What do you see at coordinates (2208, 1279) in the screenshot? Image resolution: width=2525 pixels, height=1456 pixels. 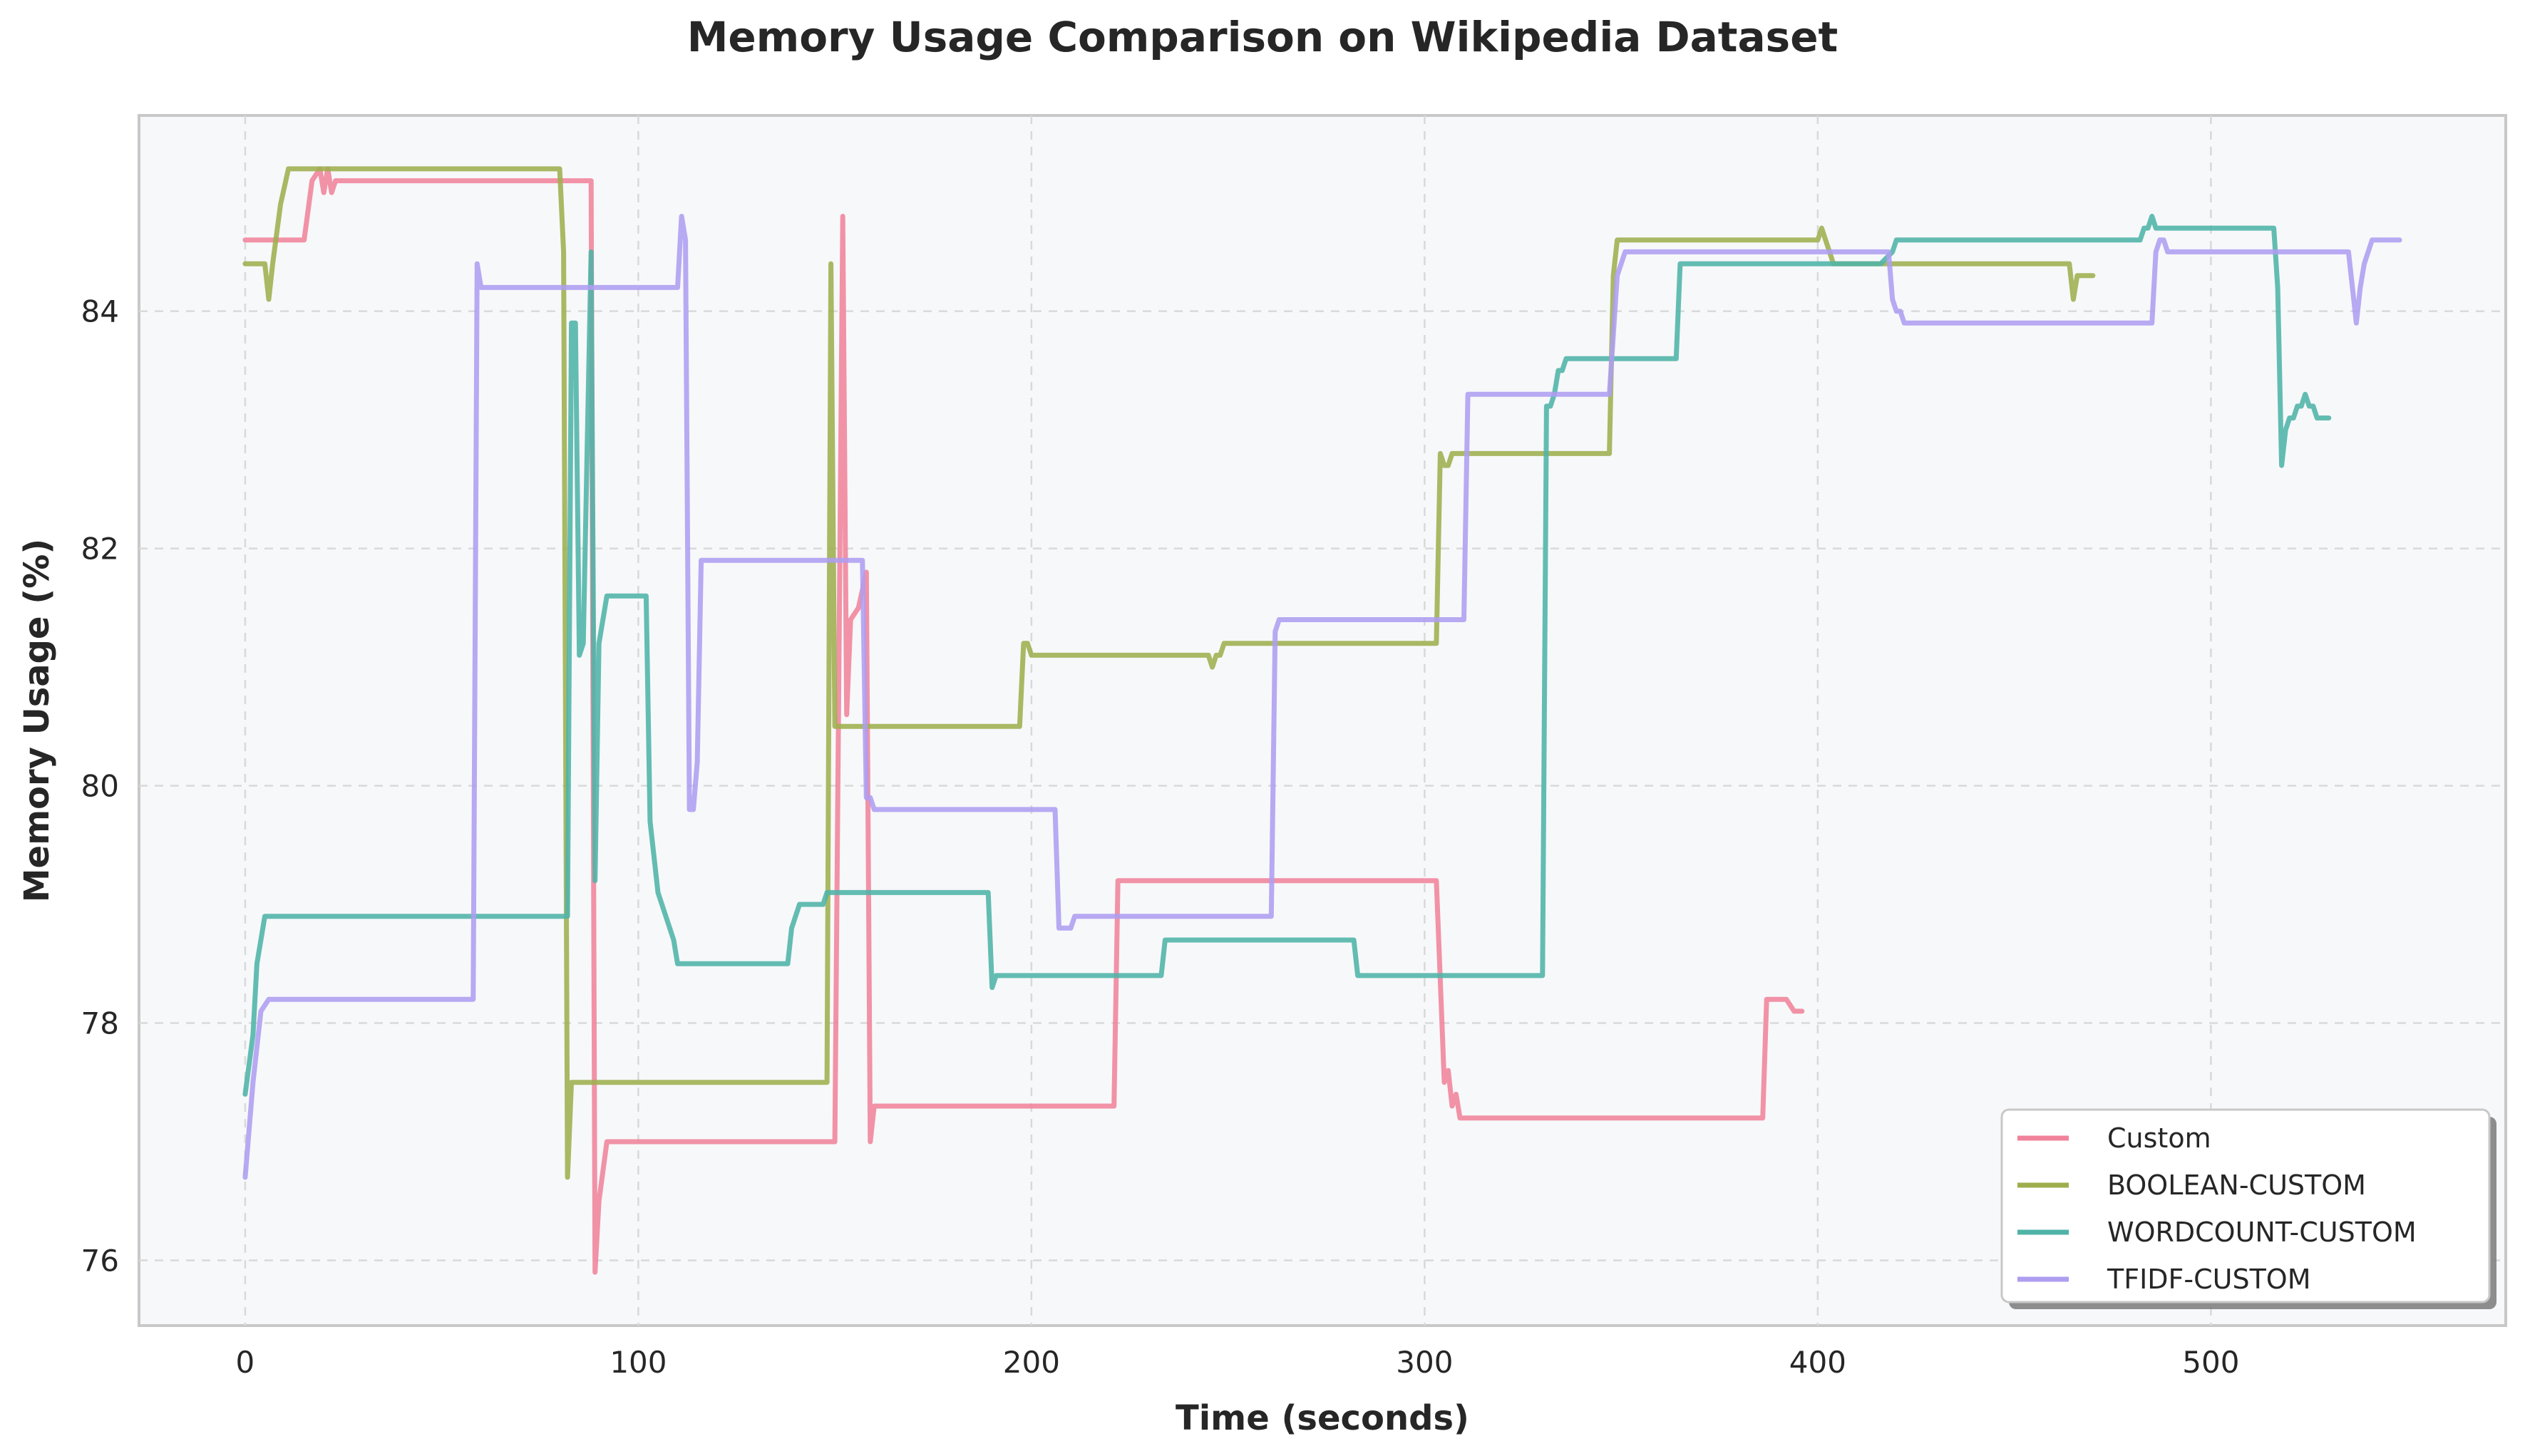 I see `legend-label: TFIDF-CUSTOM` at bounding box center [2208, 1279].